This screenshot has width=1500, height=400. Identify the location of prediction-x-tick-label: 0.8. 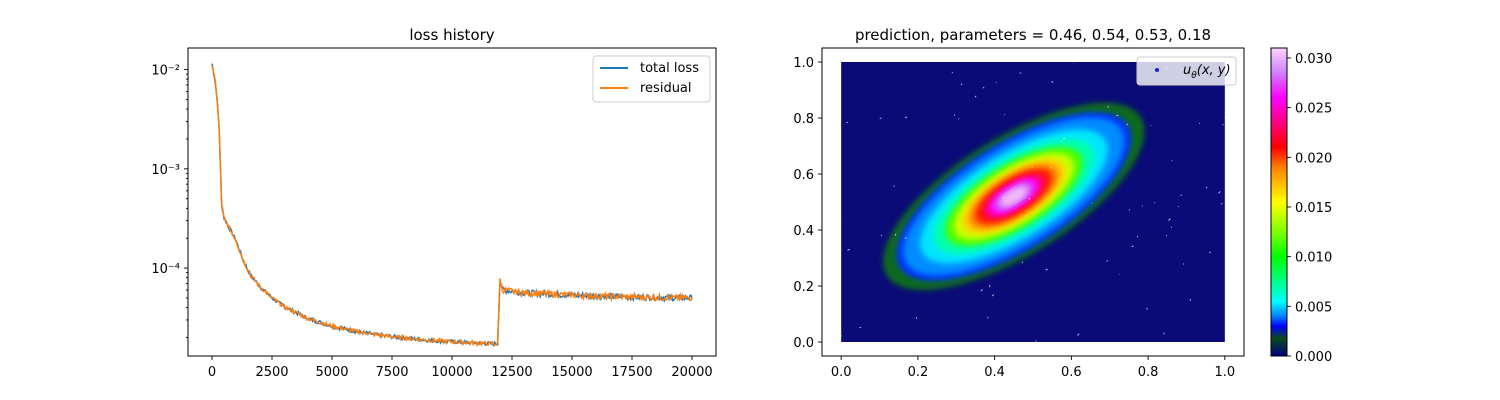
(1148, 372).